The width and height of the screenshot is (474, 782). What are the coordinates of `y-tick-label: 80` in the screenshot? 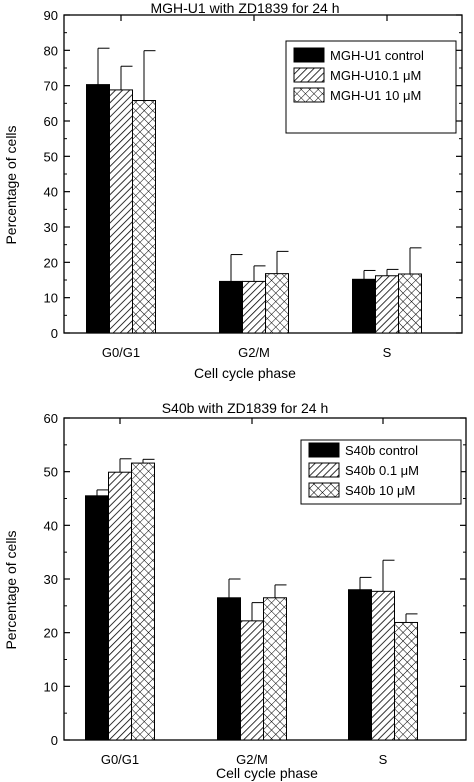 It's located at (51, 50).